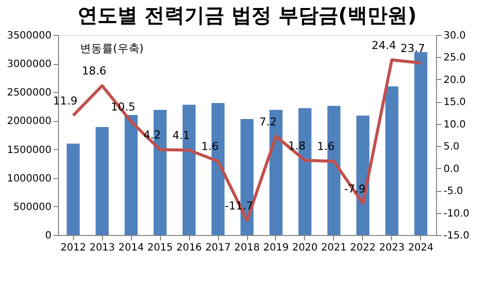  What do you see at coordinates (218, 248) in the screenshot?
I see `x-tick-label: 2017` at bounding box center [218, 248].